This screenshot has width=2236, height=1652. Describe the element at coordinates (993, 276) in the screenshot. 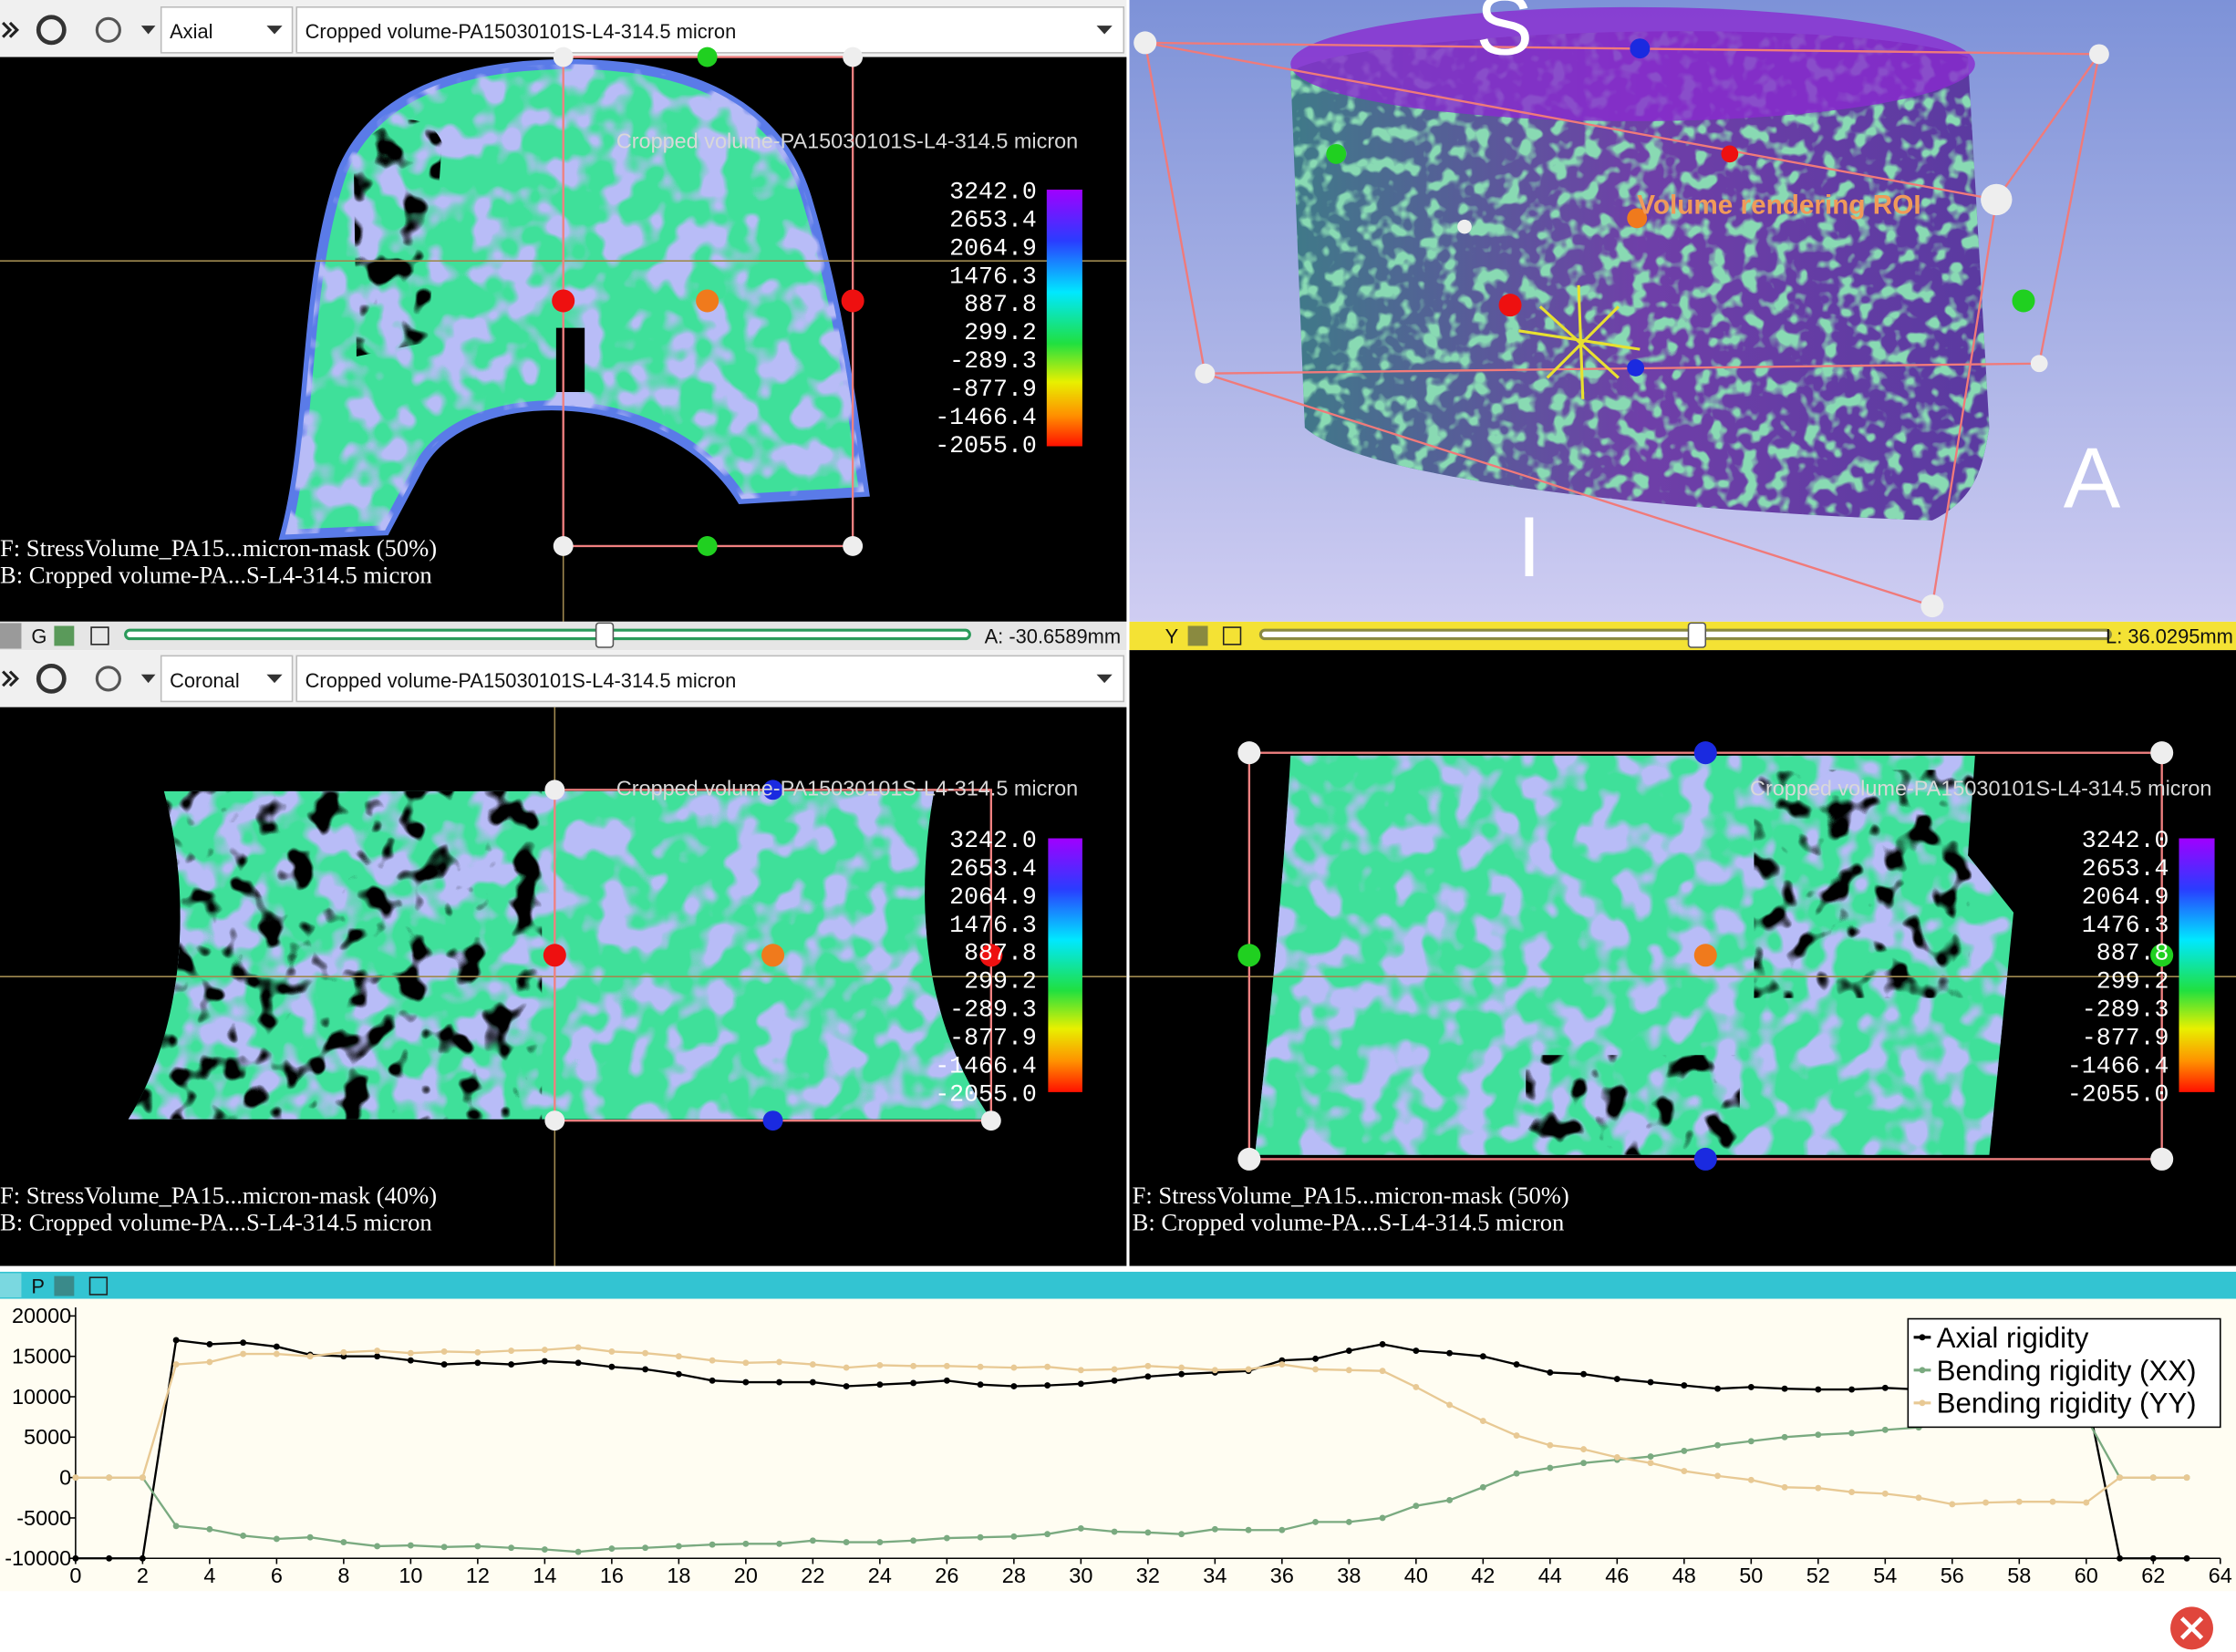

I see `color-scale-label: 1476.3` at that location.